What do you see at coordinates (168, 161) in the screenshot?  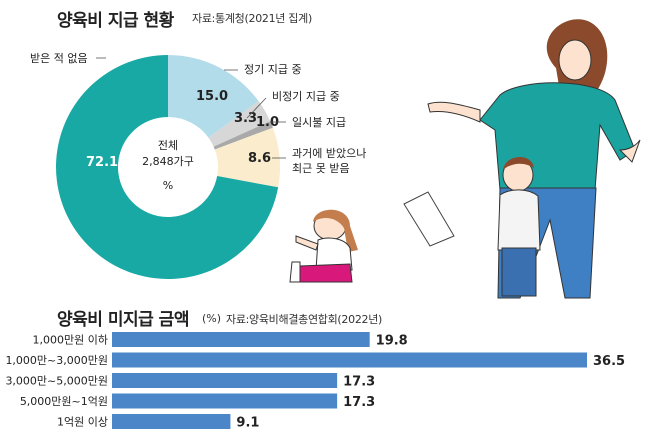 I see `donut-center-label: 2,848가구` at bounding box center [168, 161].